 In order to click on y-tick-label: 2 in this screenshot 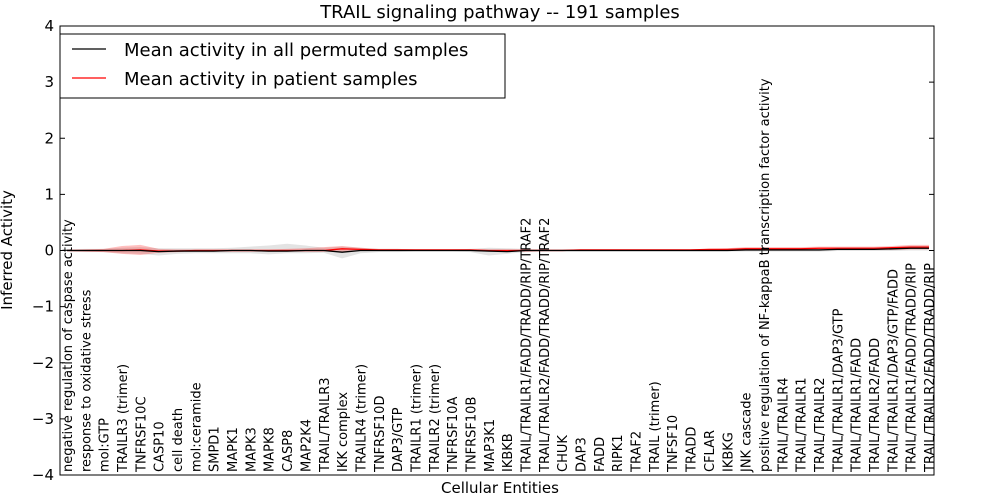, I will do `click(49, 138)`.